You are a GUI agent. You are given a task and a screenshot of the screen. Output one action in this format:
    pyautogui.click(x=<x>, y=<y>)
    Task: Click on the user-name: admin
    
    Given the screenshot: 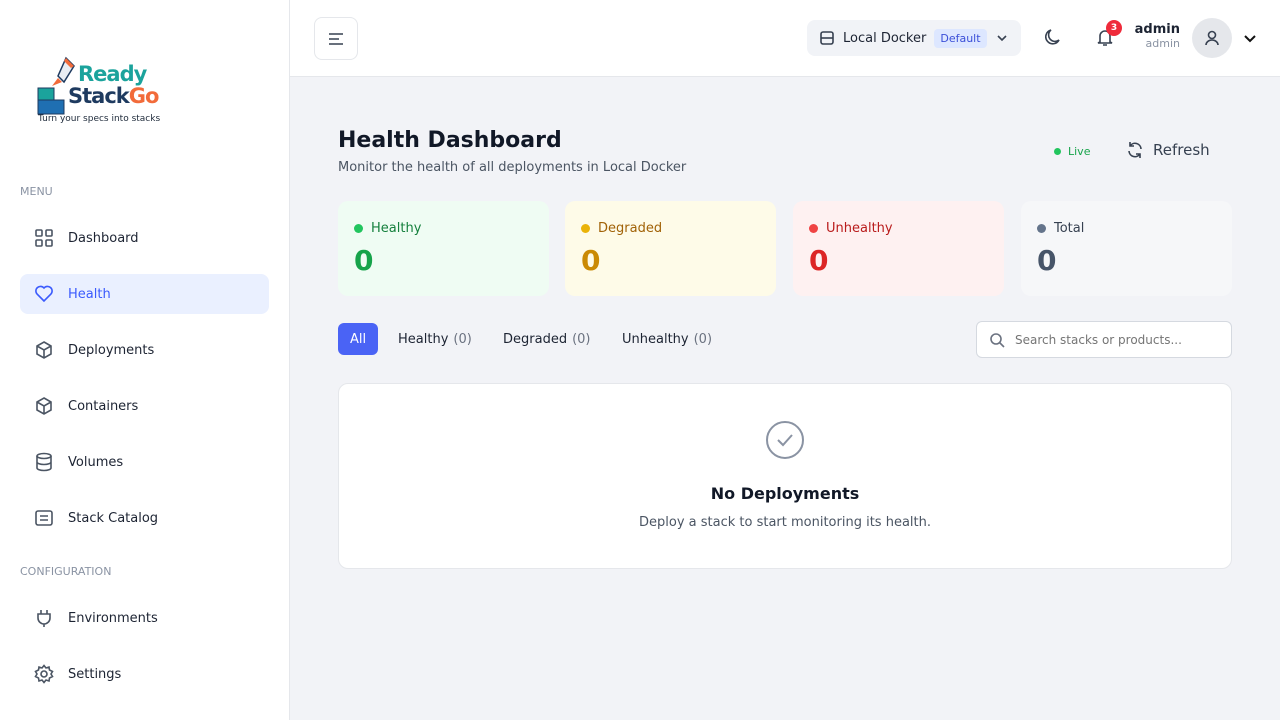 What is the action you would take?
    pyautogui.click(x=1157, y=29)
    